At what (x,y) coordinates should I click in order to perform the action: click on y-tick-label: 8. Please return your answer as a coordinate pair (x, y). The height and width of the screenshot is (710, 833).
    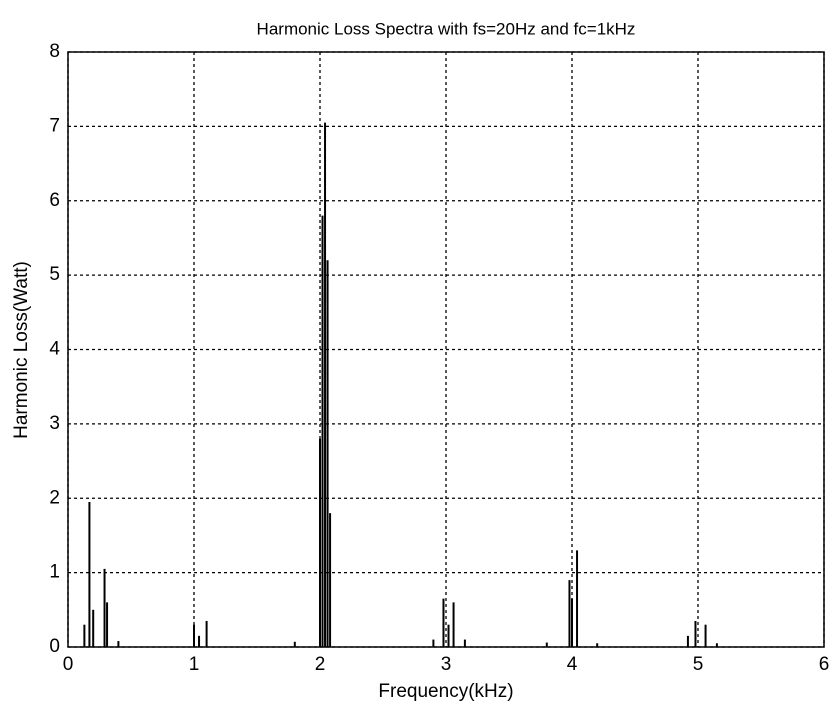
    Looking at the image, I should click on (54, 51).